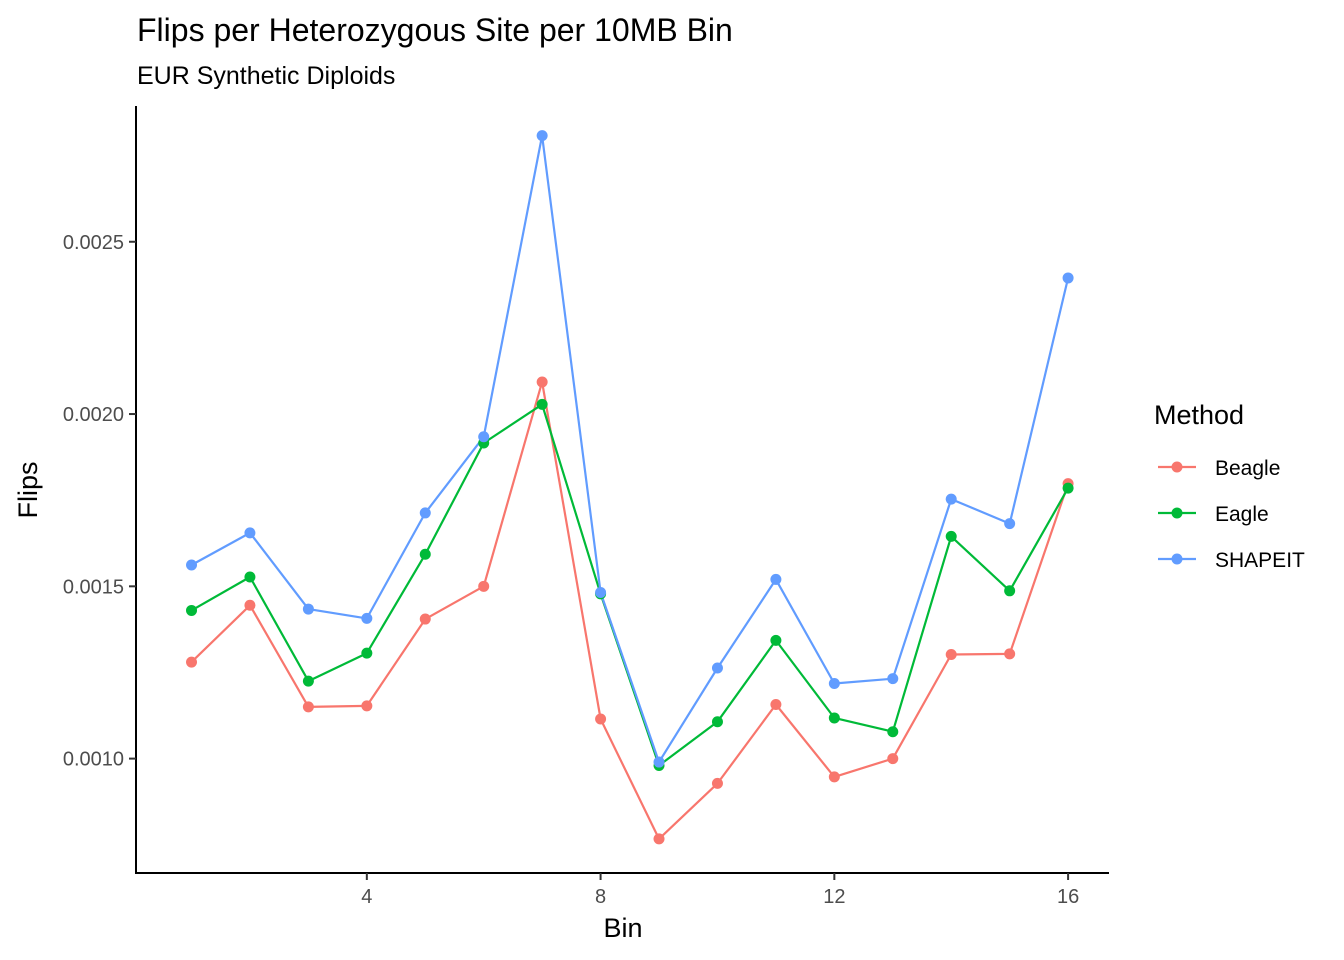  Describe the element at coordinates (622, 928) in the screenshot. I see `x-axis-title: Bin` at that location.